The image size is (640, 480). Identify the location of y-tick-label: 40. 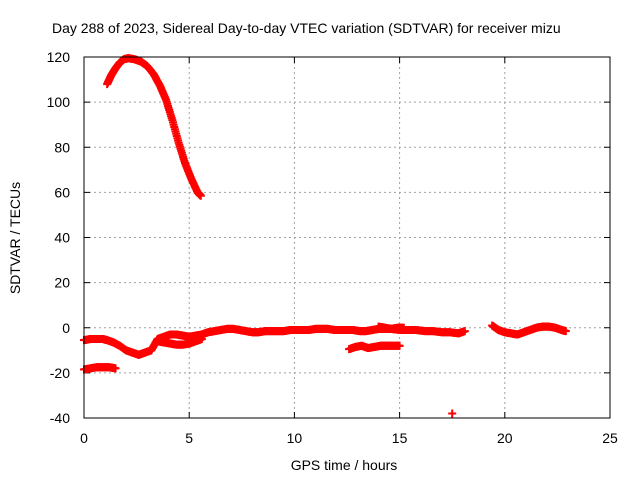
(62, 238).